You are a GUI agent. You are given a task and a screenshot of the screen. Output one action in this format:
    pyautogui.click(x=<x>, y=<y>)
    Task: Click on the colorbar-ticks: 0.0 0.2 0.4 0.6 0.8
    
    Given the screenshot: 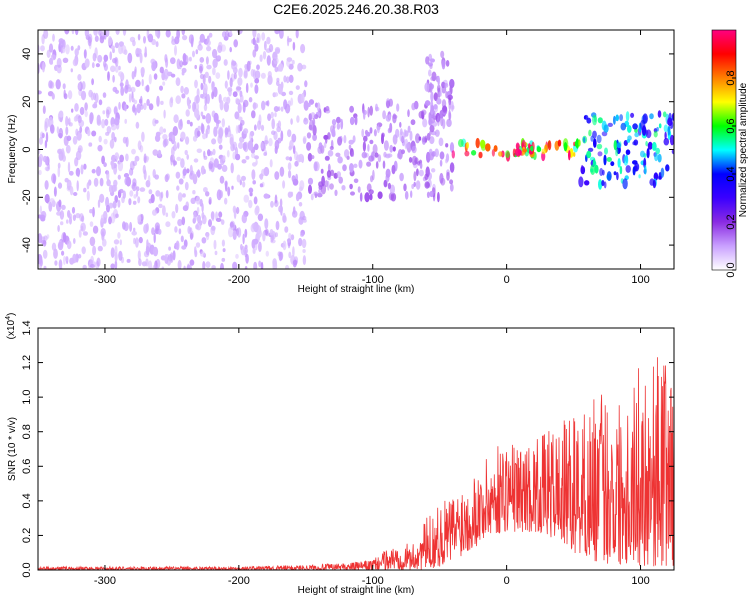 What is the action you would take?
    pyautogui.click(x=731, y=173)
    